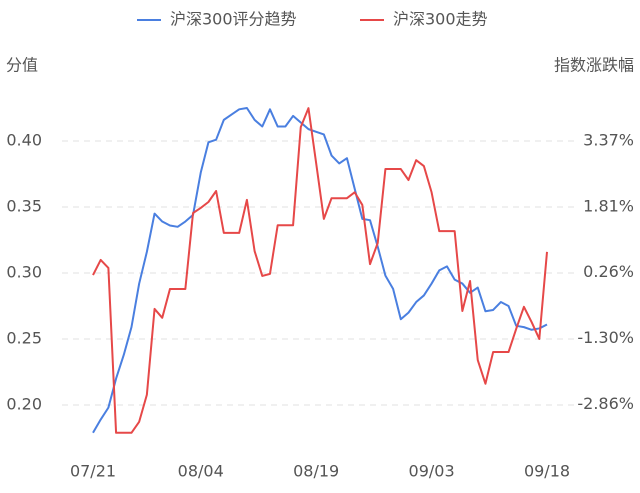 The image size is (640, 493). I want to click on y2-tick-label: 1.81%, so click(608, 206).